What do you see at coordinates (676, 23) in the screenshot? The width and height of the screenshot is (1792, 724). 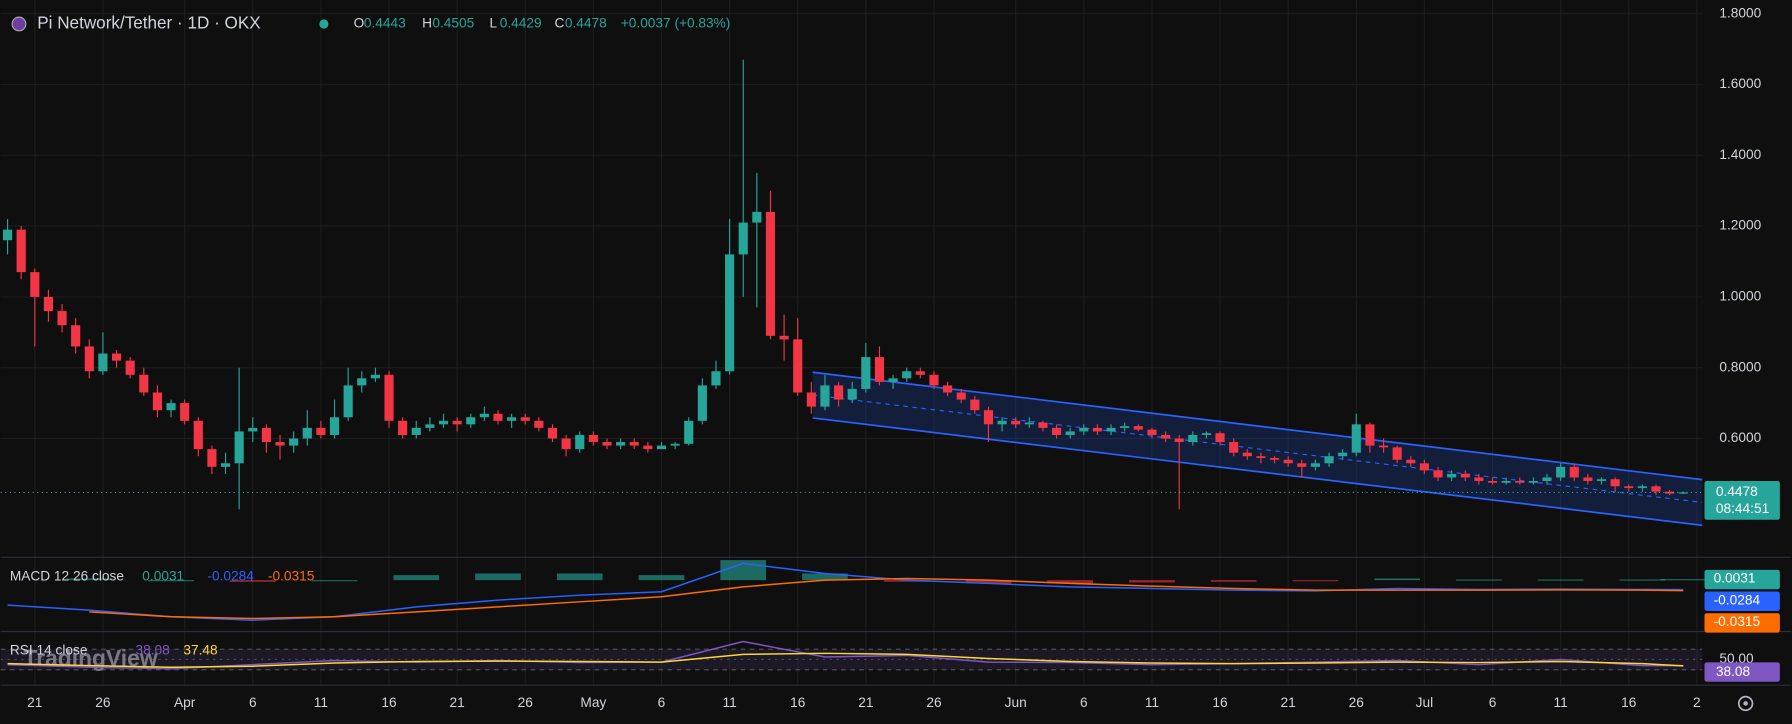 I see `change: +0.0037 (+0.83%)` at bounding box center [676, 23].